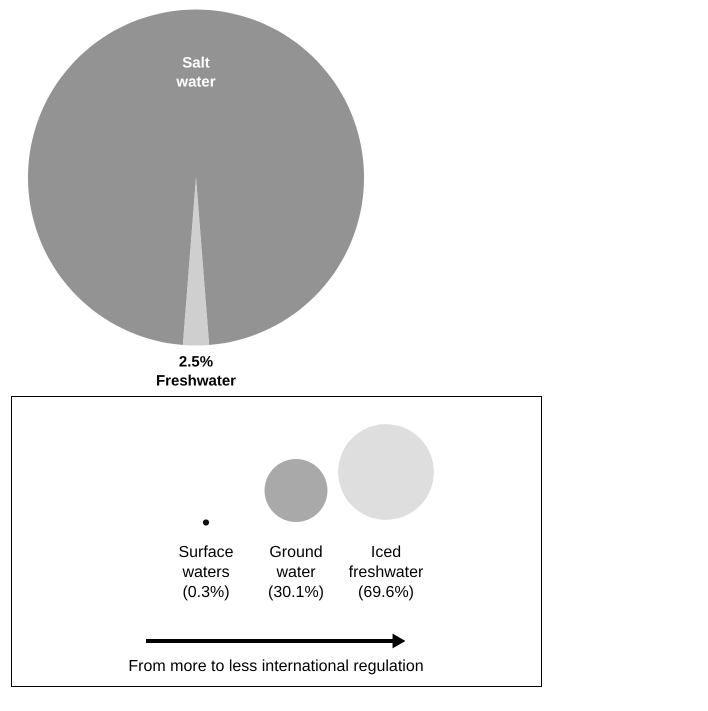  Describe the element at coordinates (276, 666) in the screenshot. I see `text: From more to less international regulation` at that location.